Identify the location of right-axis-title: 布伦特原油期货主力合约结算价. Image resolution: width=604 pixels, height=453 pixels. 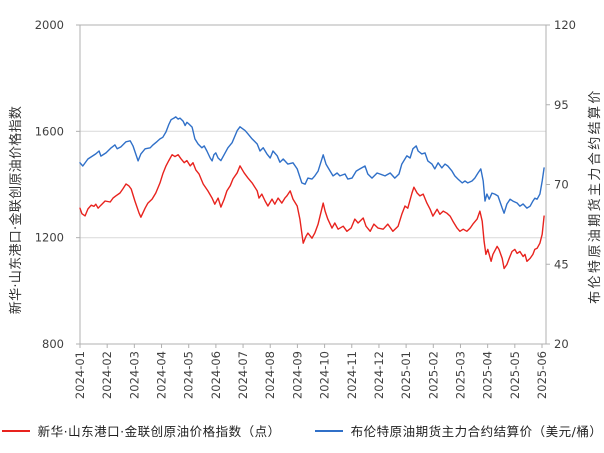
(595, 196).